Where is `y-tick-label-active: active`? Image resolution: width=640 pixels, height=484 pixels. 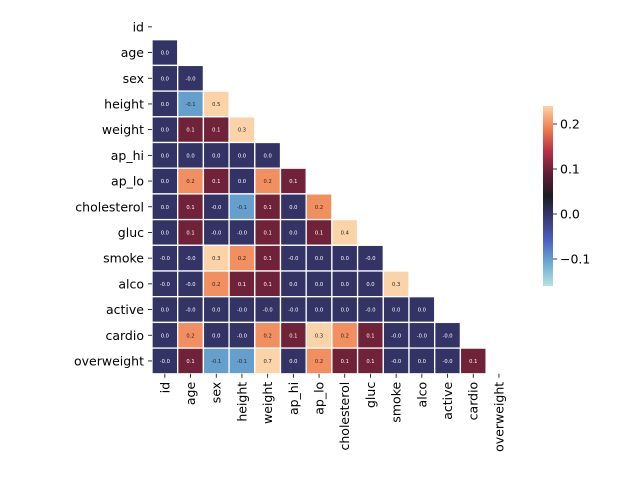
y-tick-label-active: active is located at coordinates (125, 309).